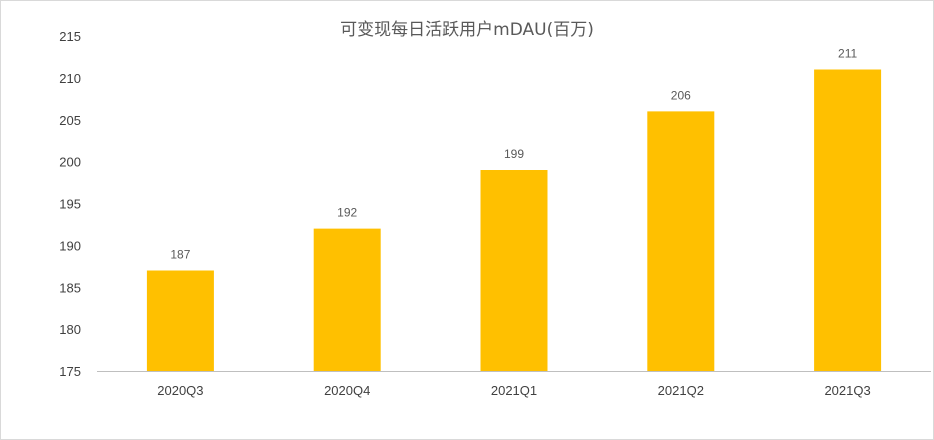 The height and width of the screenshot is (440, 934). Describe the element at coordinates (70, 287) in the screenshot. I see `y-tick-label: 185` at that location.